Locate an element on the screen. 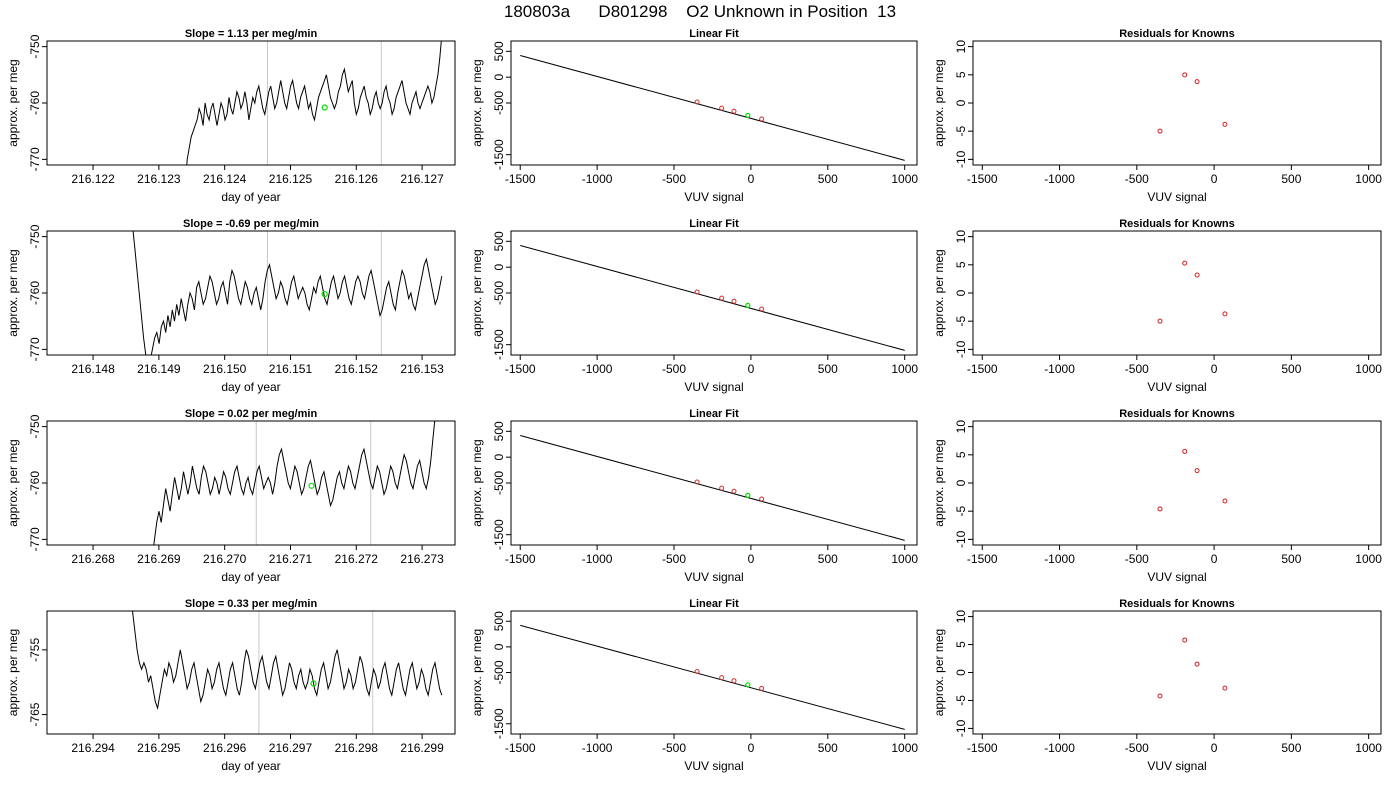 Image resolution: width=1400 pixels, height=800 pixels. x-tick-label: 216.271 is located at coordinates (291, 559).